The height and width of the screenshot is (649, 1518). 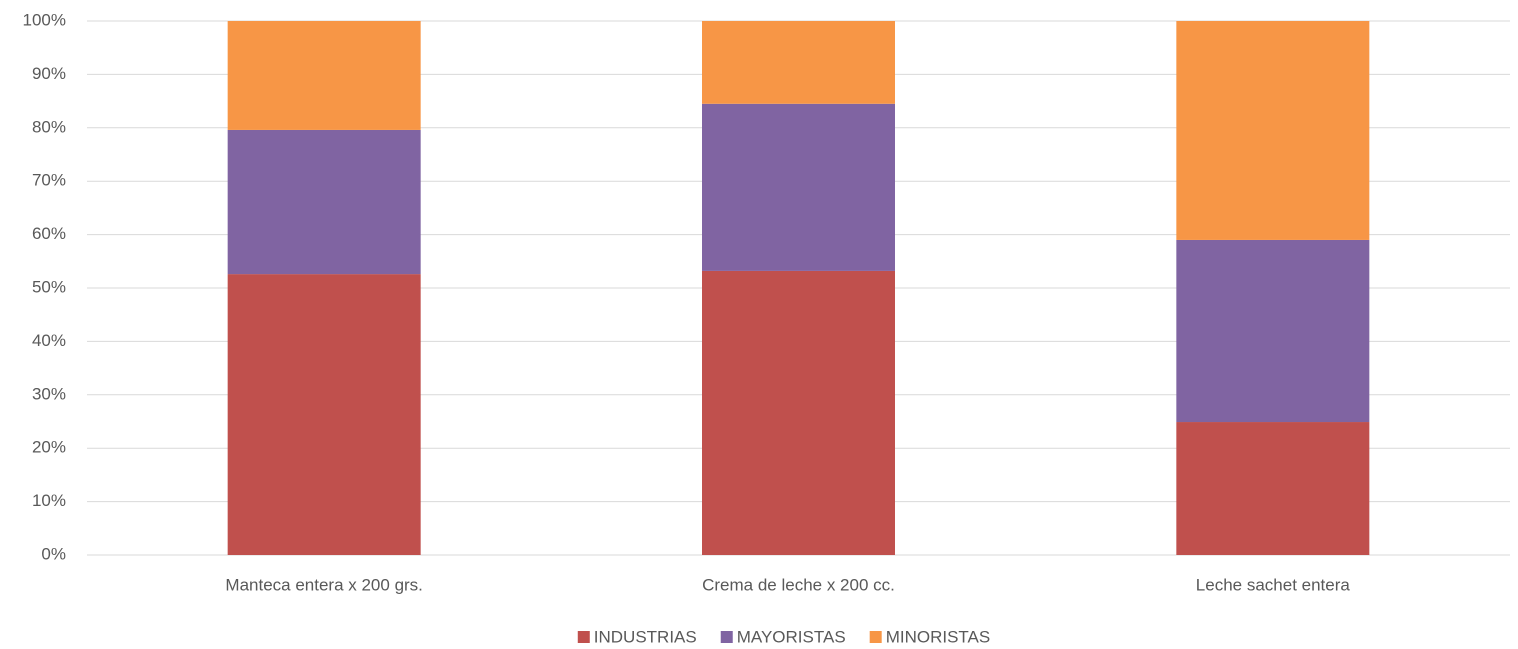 What do you see at coordinates (49, 180) in the screenshot?
I see `y-tick-label: 70%` at bounding box center [49, 180].